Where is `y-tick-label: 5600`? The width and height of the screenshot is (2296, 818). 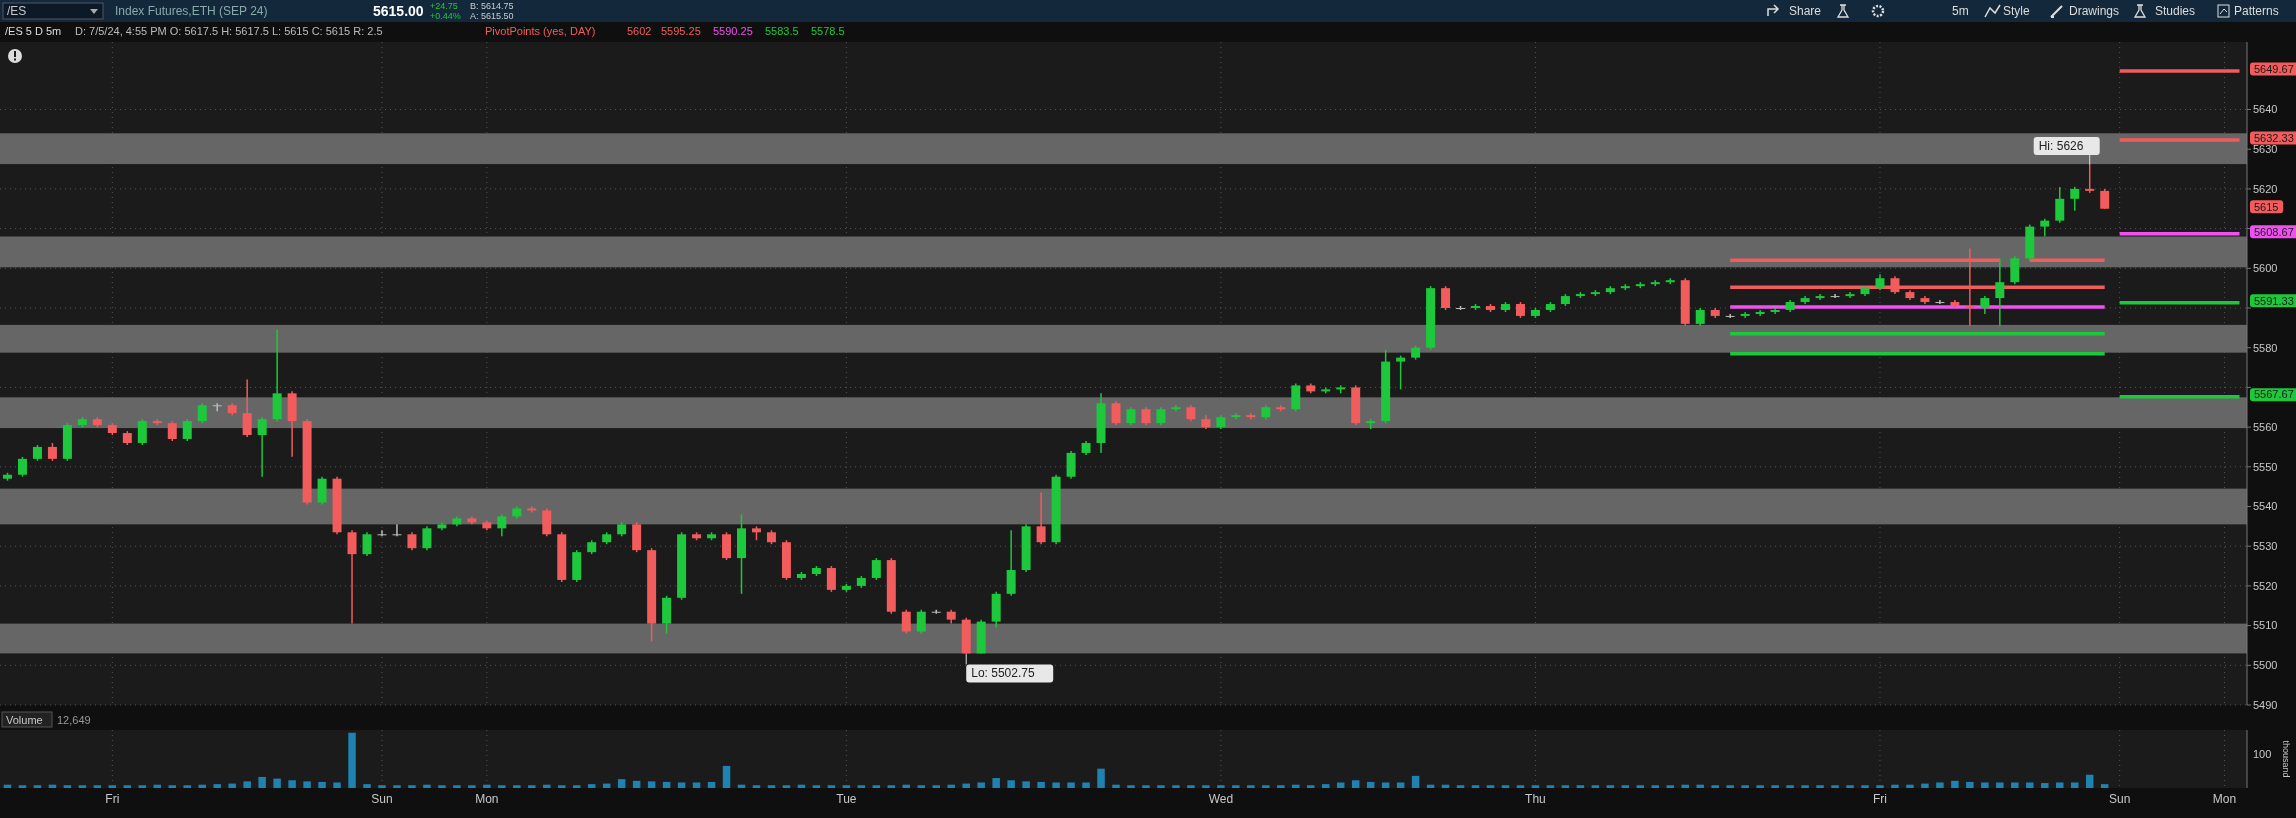
y-tick-label: 5600 is located at coordinates (2265, 268).